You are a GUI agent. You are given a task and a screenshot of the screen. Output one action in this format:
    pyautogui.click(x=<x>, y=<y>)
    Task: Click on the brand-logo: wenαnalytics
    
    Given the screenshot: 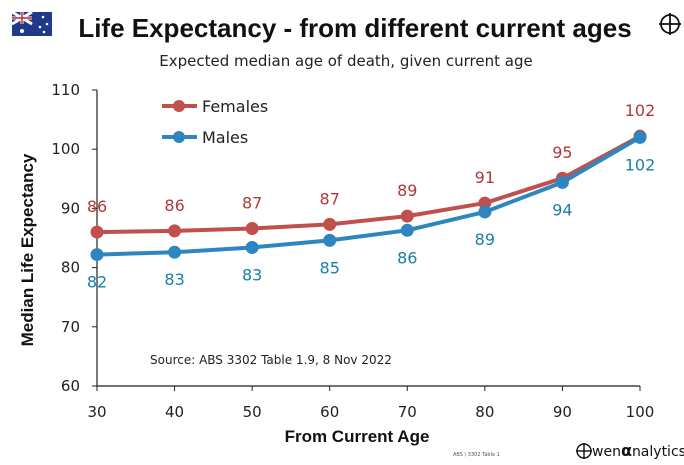 What is the action you would take?
    pyautogui.click(x=630, y=450)
    